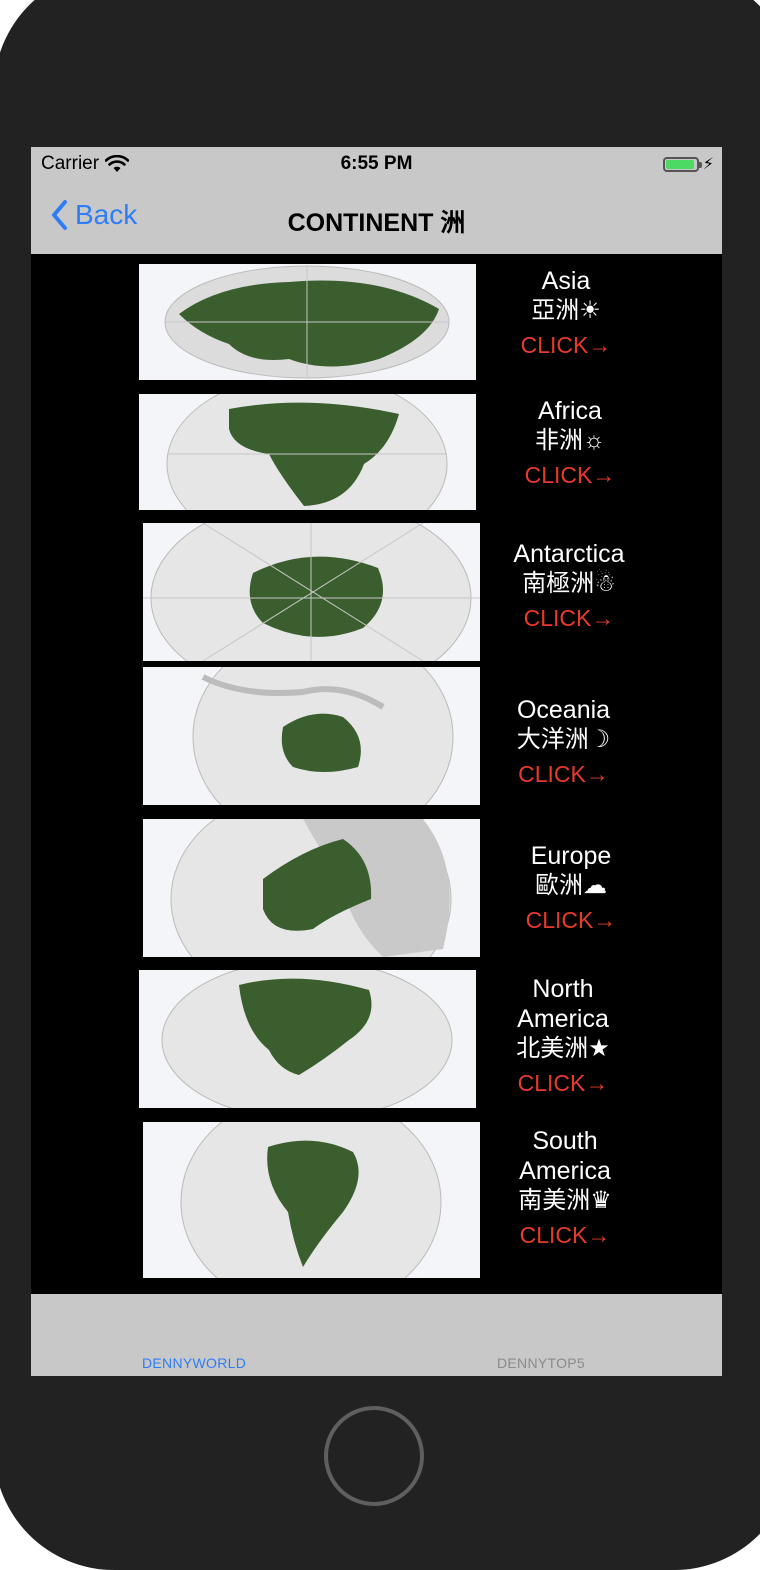 This screenshot has height=1570, width=760. I want to click on continent-chinese-name: 南美洲♛, so click(565, 1200).